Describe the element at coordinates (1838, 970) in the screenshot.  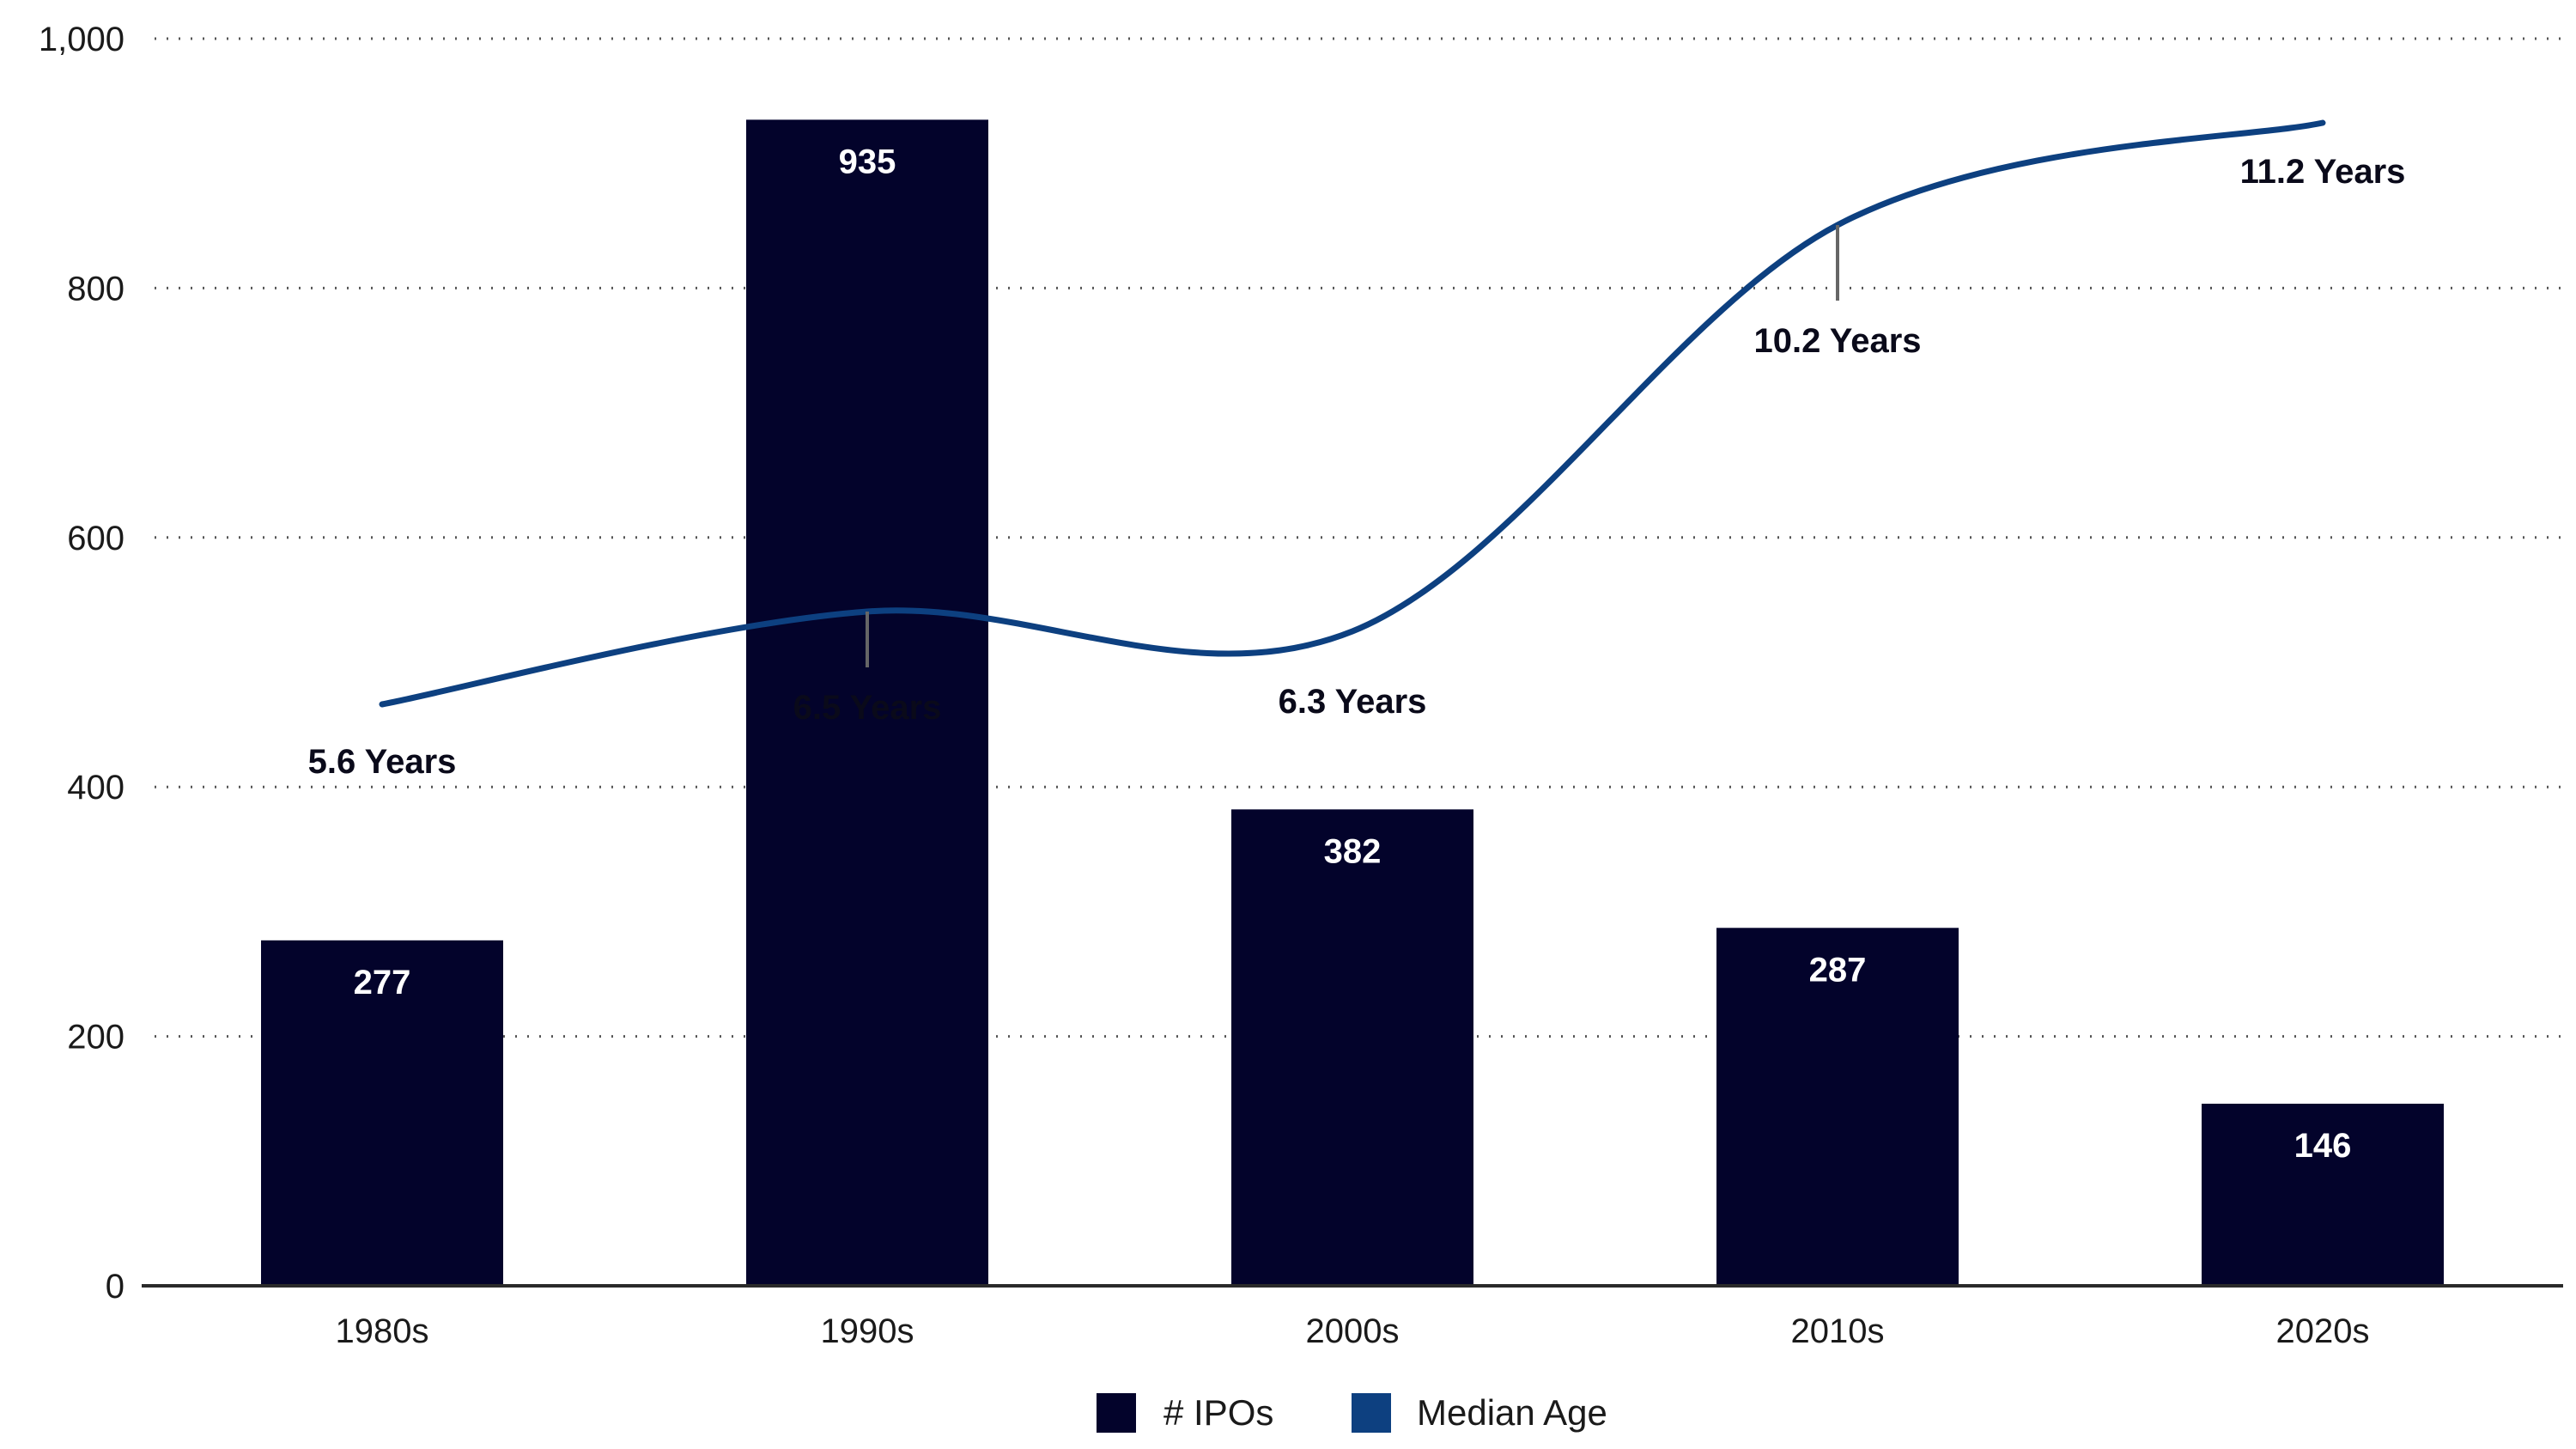
I see `bar-value-label: 287` at that location.